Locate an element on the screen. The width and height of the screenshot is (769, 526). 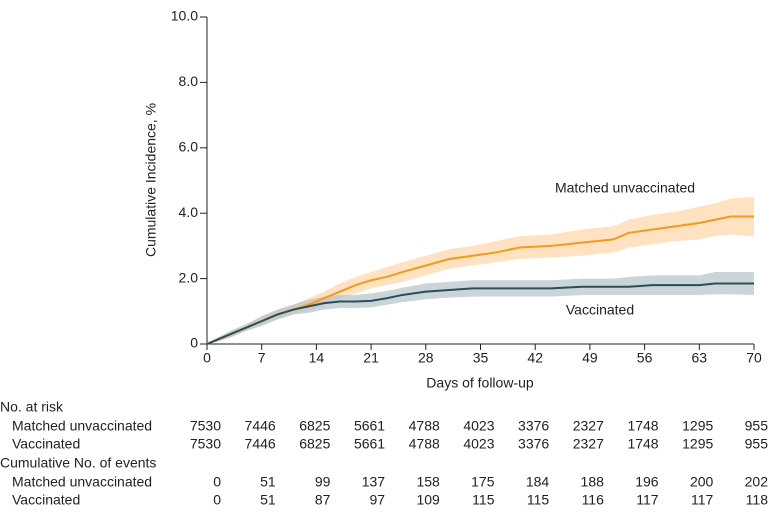
y-axis-label: Cumulative Incidence, % is located at coordinates (151, 180).